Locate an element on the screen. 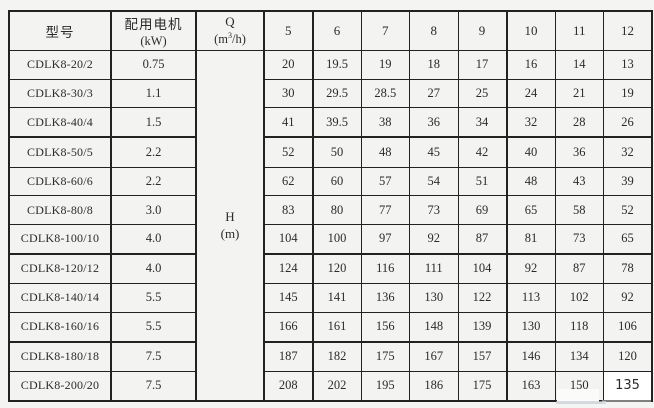 The width and height of the screenshot is (654, 408). head-value-cell: 38 is located at coordinates (385, 123).